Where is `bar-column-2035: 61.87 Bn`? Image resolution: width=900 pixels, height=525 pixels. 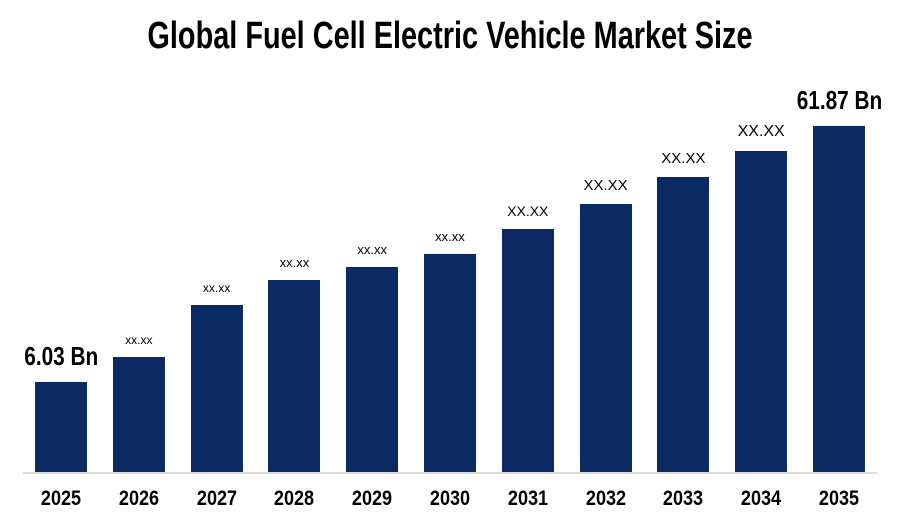
bar-column-2035: 61.87 Bn is located at coordinates (839, 279).